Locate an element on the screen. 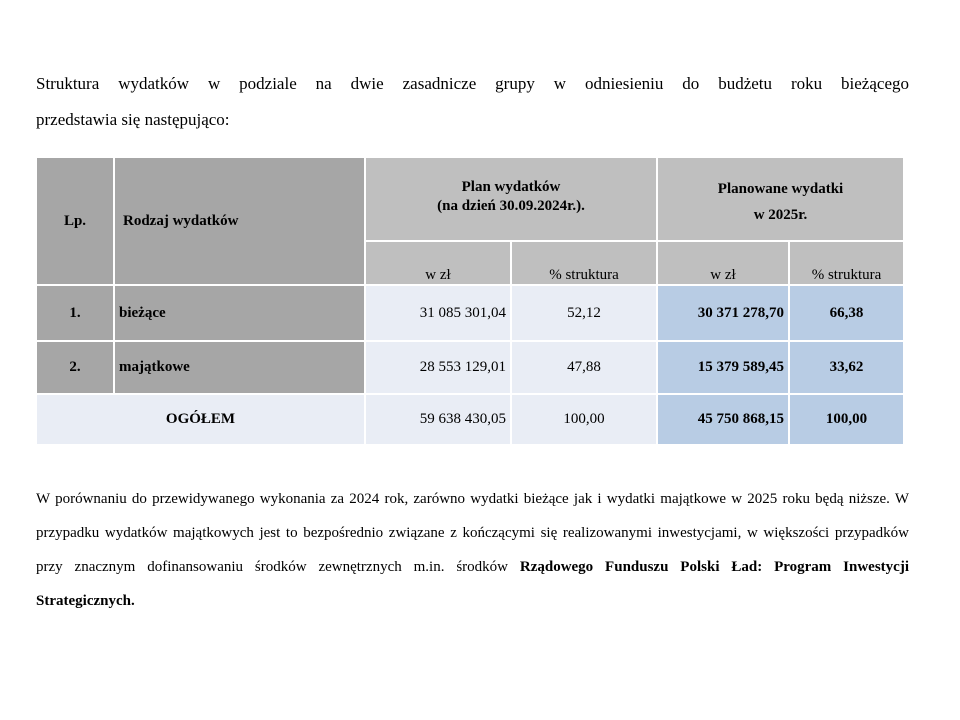  subheader-plan-zl: w zł is located at coordinates (438, 263).